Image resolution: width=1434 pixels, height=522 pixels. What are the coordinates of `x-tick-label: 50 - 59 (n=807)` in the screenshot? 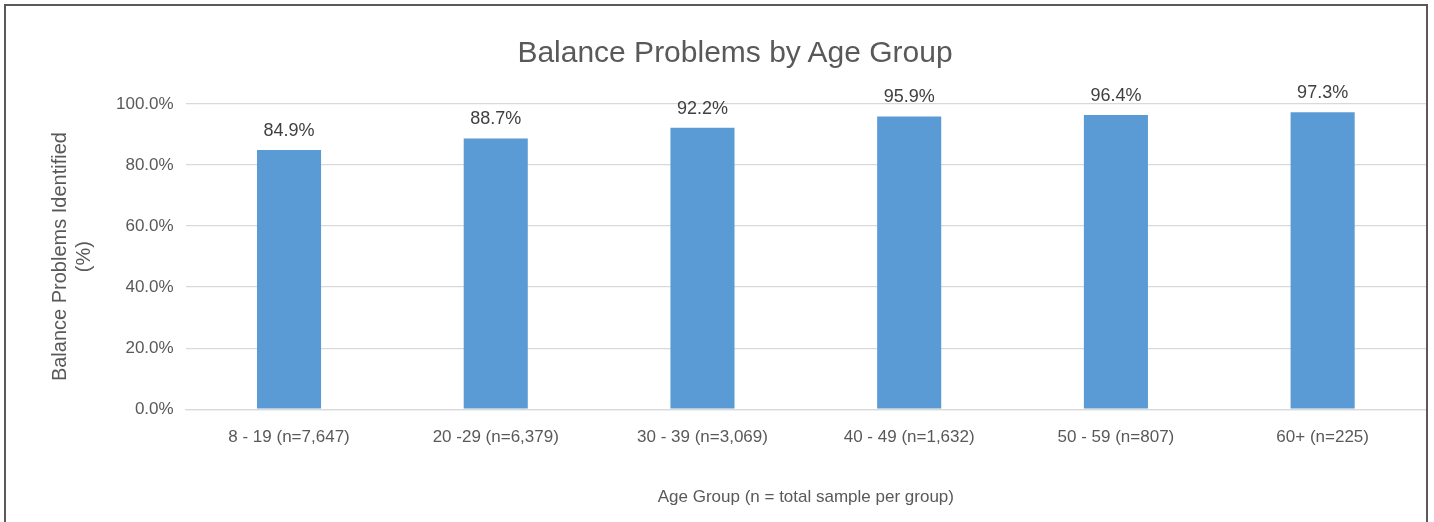 It's located at (1116, 437).